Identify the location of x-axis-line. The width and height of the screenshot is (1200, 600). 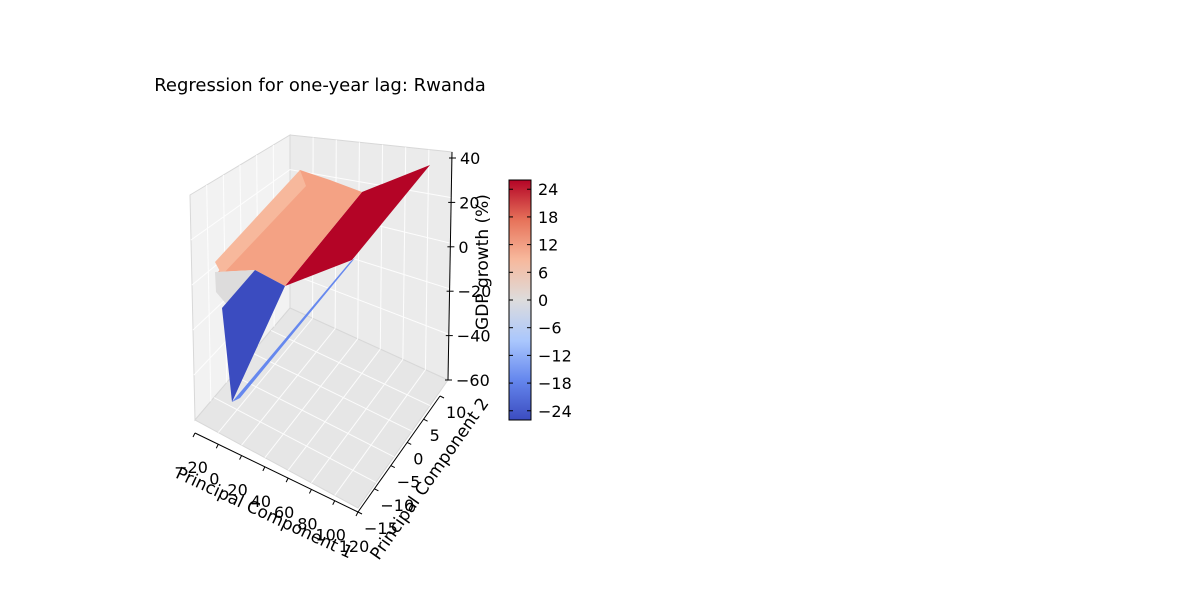
(276, 472).